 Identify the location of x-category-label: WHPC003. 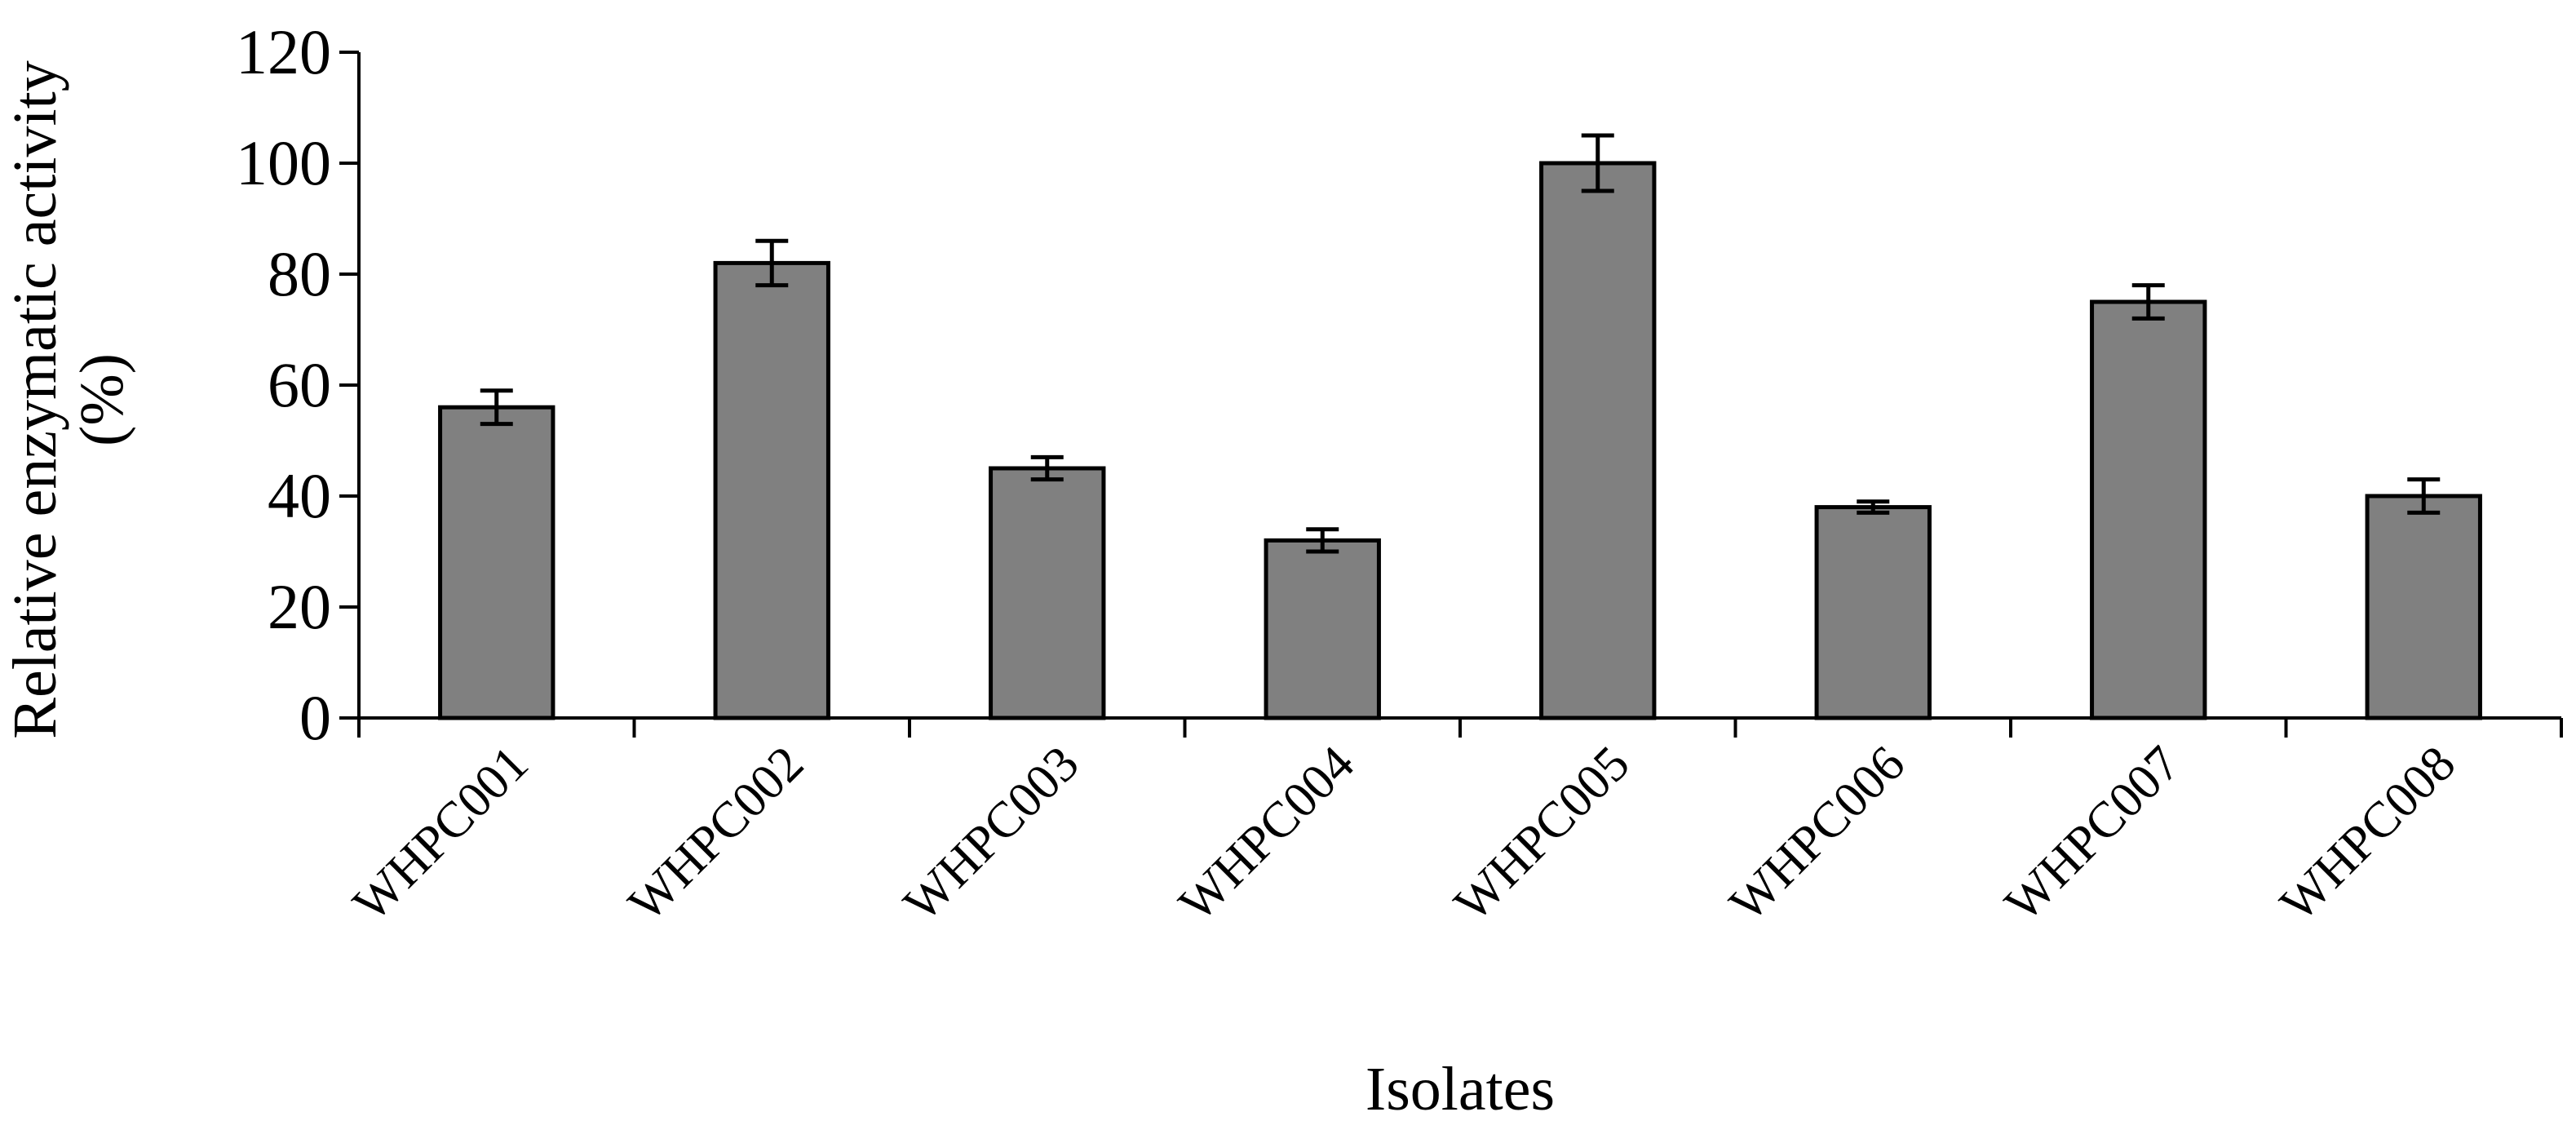
(991, 835).